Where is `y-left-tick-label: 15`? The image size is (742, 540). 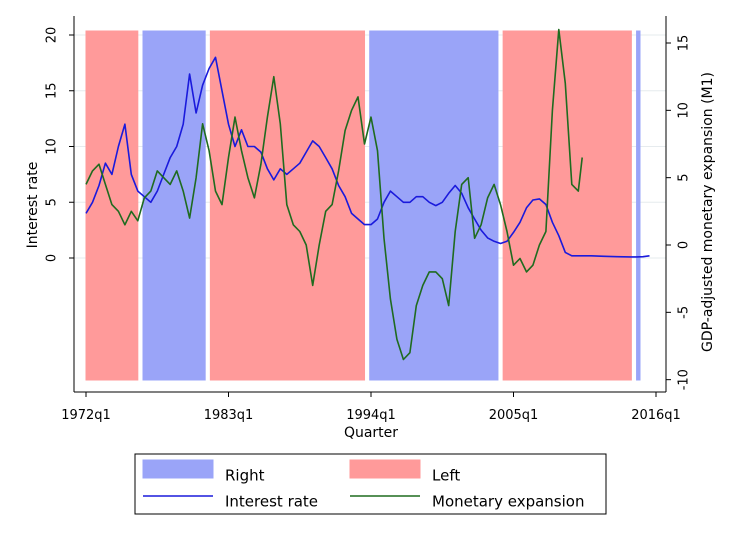
y-left-tick-label: 15 is located at coordinates (52, 90).